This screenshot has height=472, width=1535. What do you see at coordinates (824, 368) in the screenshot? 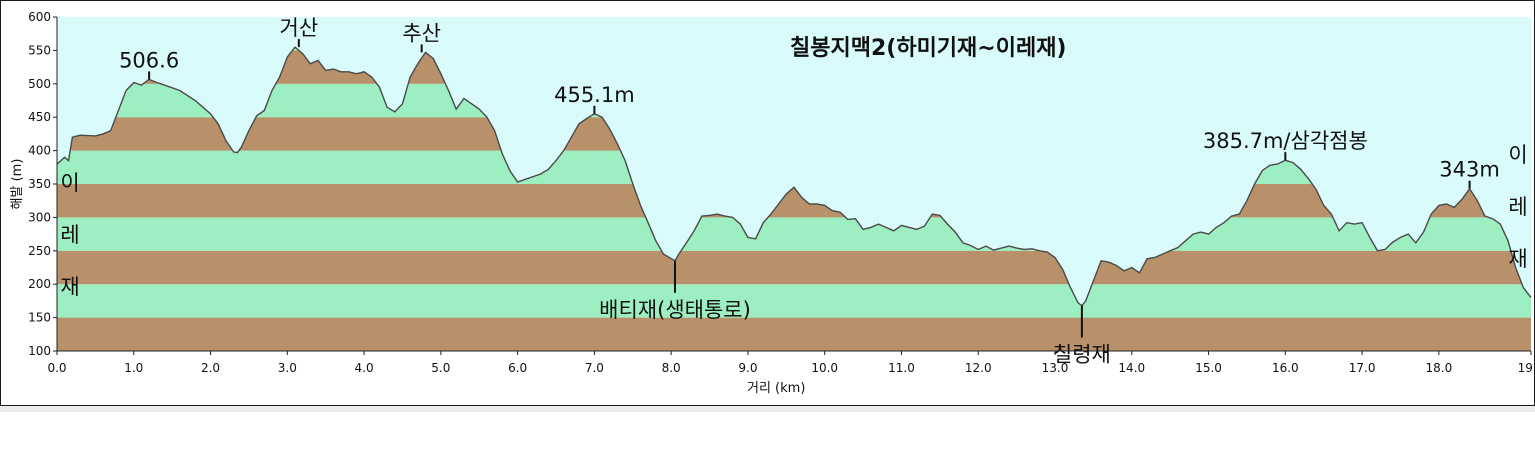
I see `x-tick-label: 10.0` at bounding box center [824, 368].